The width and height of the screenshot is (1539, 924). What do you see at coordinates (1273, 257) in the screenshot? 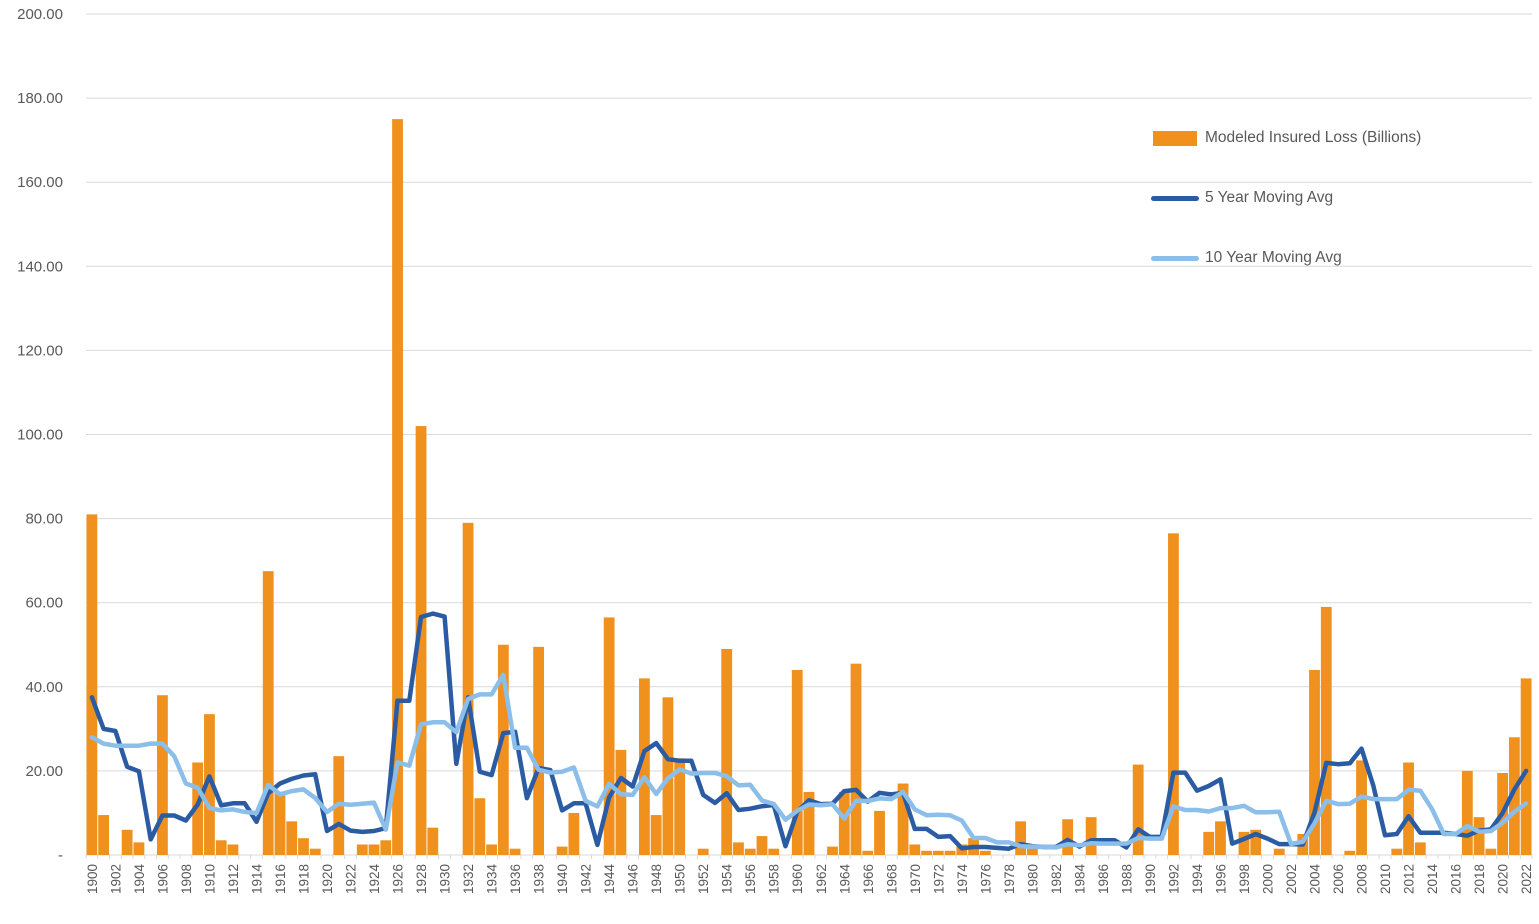
I see `legend-label-10yr-moving-avg: 10 Year Moving Avg` at bounding box center [1273, 257].